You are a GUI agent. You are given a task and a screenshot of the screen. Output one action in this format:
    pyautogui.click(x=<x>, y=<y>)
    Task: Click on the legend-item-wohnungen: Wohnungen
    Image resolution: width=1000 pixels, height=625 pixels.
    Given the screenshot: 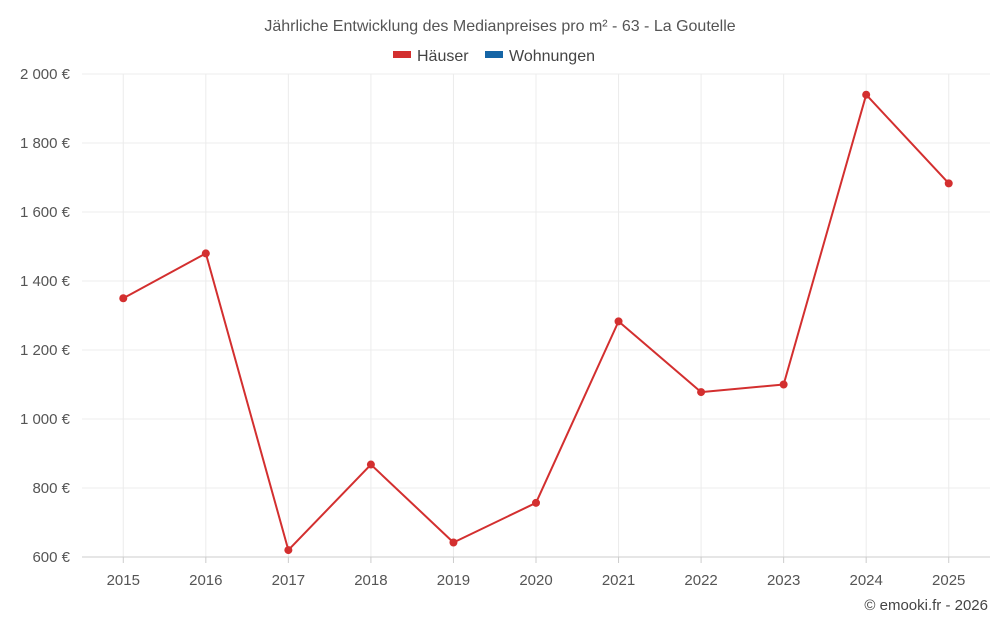 What is the action you would take?
    pyautogui.click(x=540, y=56)
    